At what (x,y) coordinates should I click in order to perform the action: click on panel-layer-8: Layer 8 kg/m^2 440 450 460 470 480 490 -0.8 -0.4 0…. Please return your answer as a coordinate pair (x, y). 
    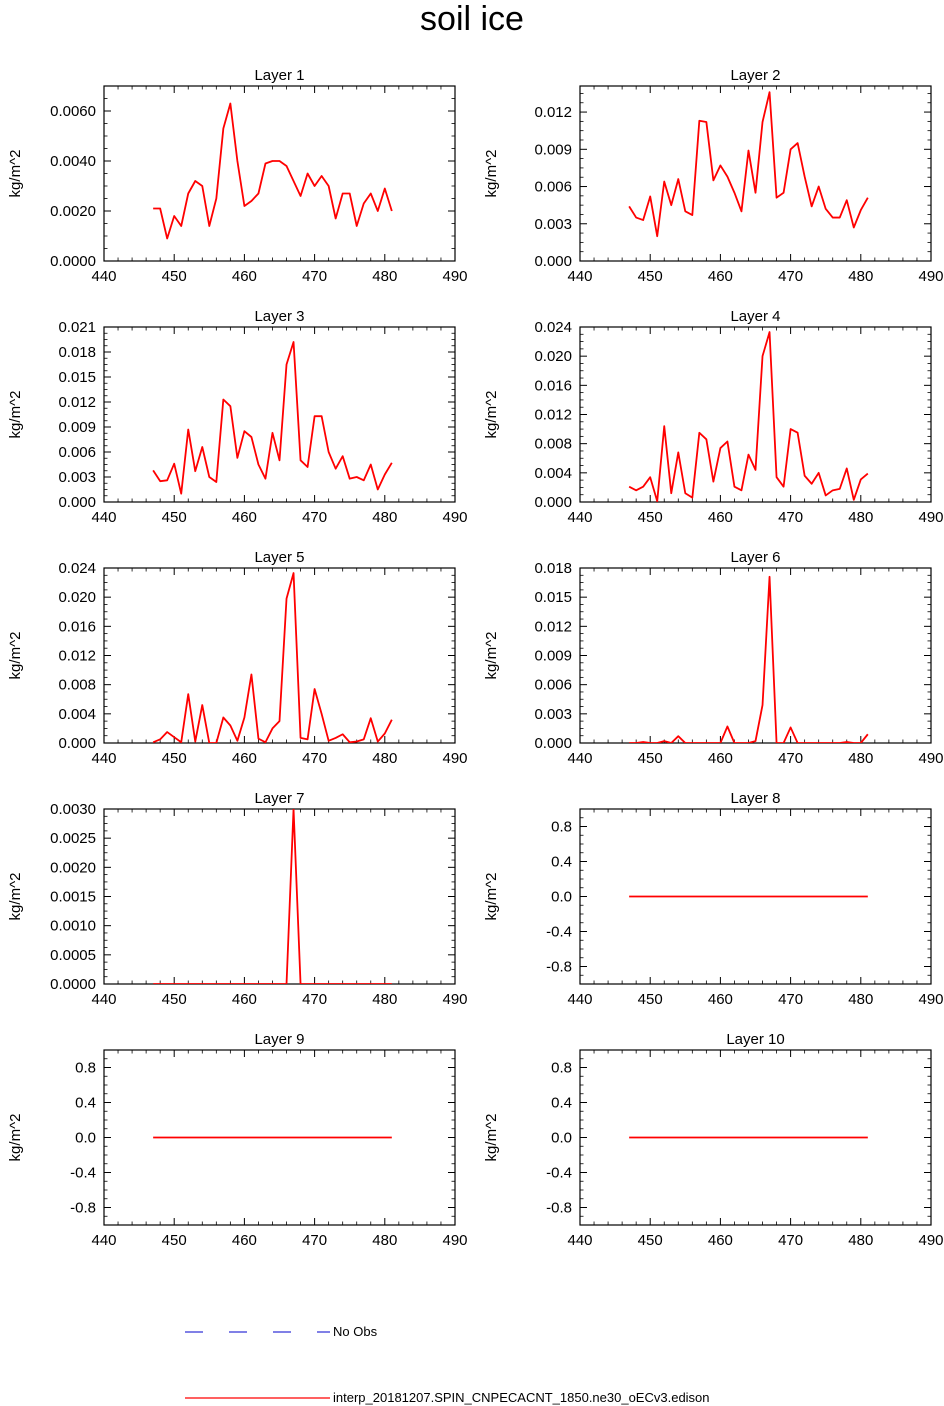
    Looking at the image, I should click on (713, 899).